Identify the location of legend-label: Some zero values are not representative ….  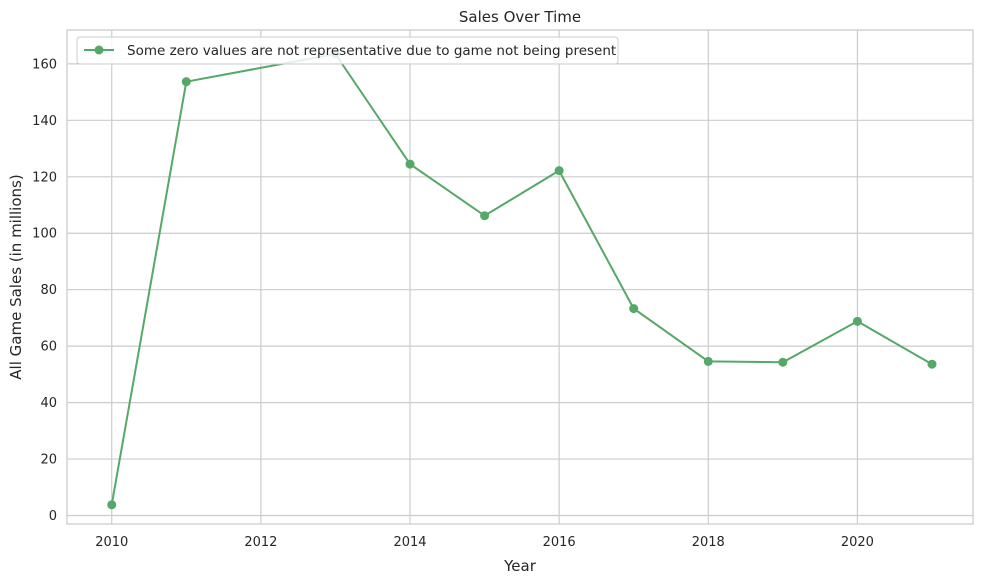
(371, 51).